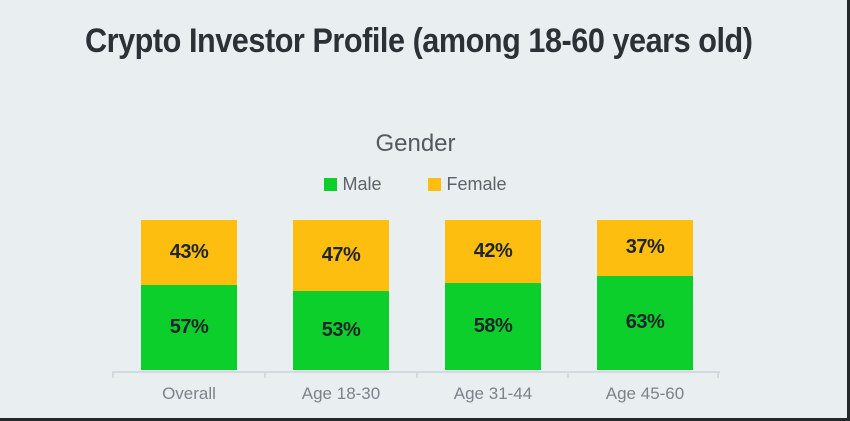  Describe the element at coordinates (189, 252) in the screenshot. I see `bar-segment-female: 43%` at that location.